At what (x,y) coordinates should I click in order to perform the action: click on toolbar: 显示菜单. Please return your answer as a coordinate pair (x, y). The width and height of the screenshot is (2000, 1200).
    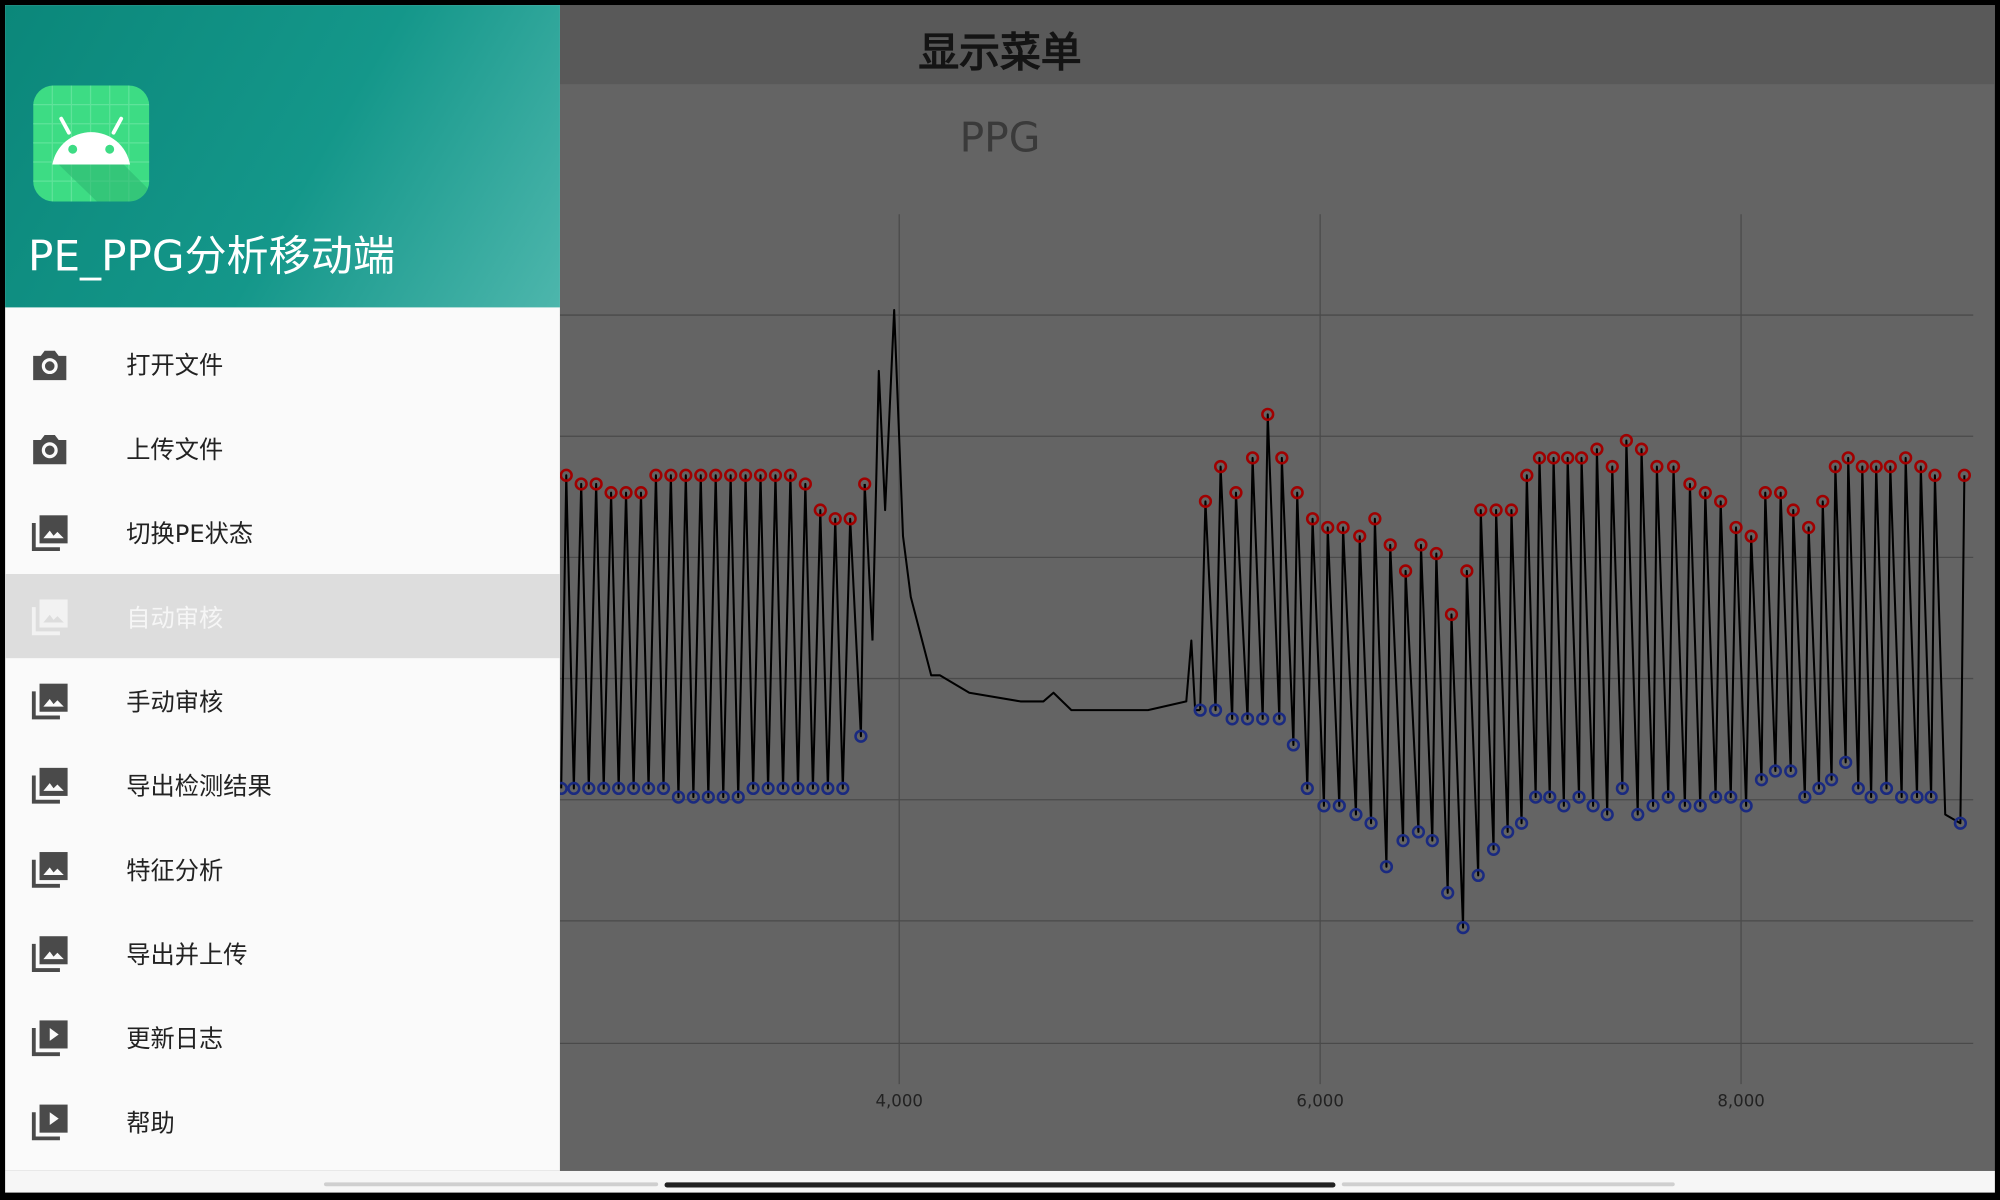
    Looking at the image, I should click on (1277, 45).